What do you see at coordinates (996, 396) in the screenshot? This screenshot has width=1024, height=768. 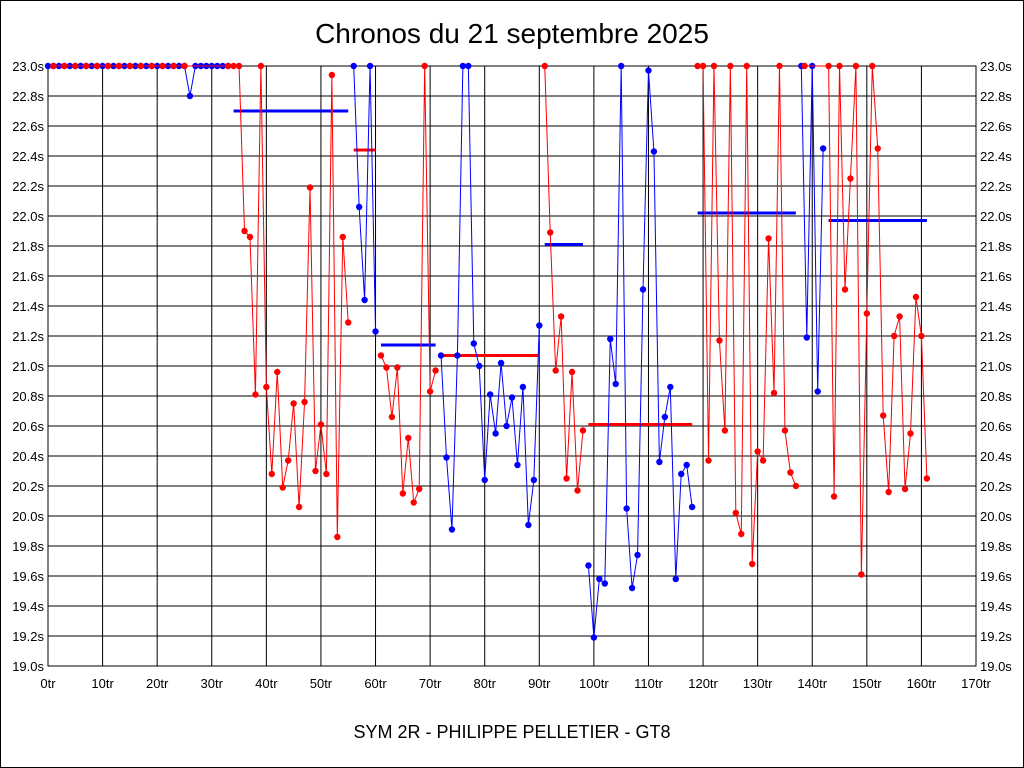 I see `y-tick-label-right: 20.8s` at bounding box center [996, 396].